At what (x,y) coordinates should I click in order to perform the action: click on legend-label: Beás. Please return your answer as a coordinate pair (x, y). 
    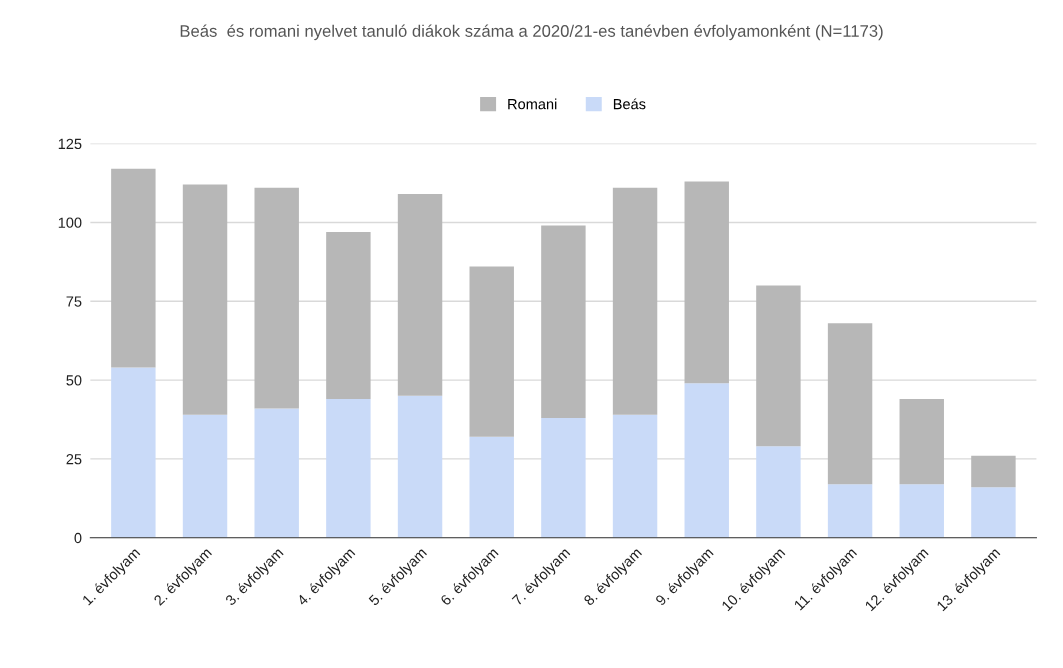
    Looking at the image, I should click on (629, 104).